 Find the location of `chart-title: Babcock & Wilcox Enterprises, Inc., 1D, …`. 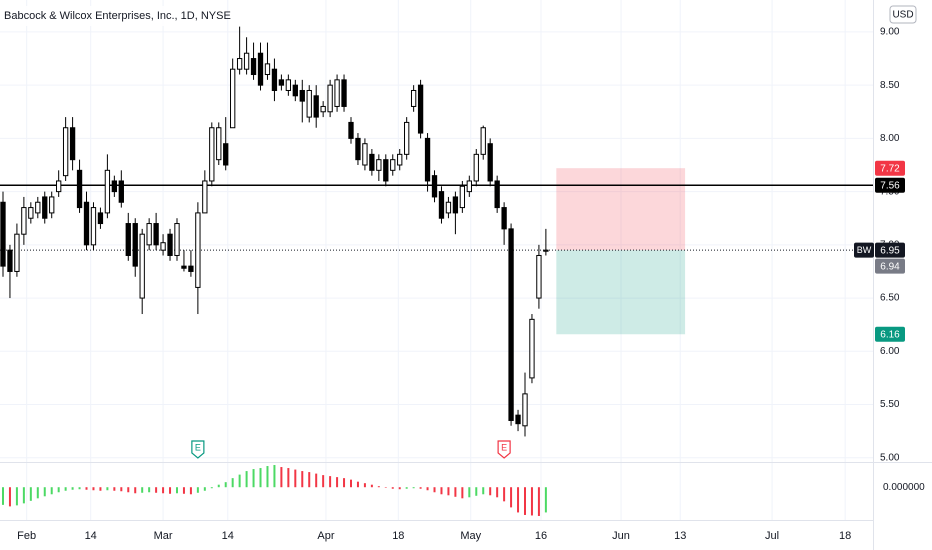

chart-title: Babcock & Wilcox Enterprises, Inc., 1D, … is located at coordinates (117, 16).